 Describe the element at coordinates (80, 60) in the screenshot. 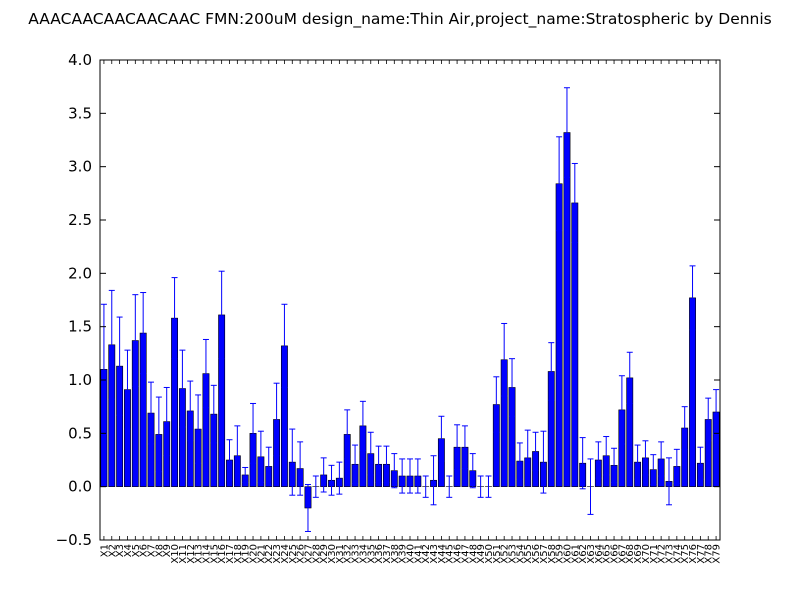

I see `y-tick-label: 4.0` at that location.